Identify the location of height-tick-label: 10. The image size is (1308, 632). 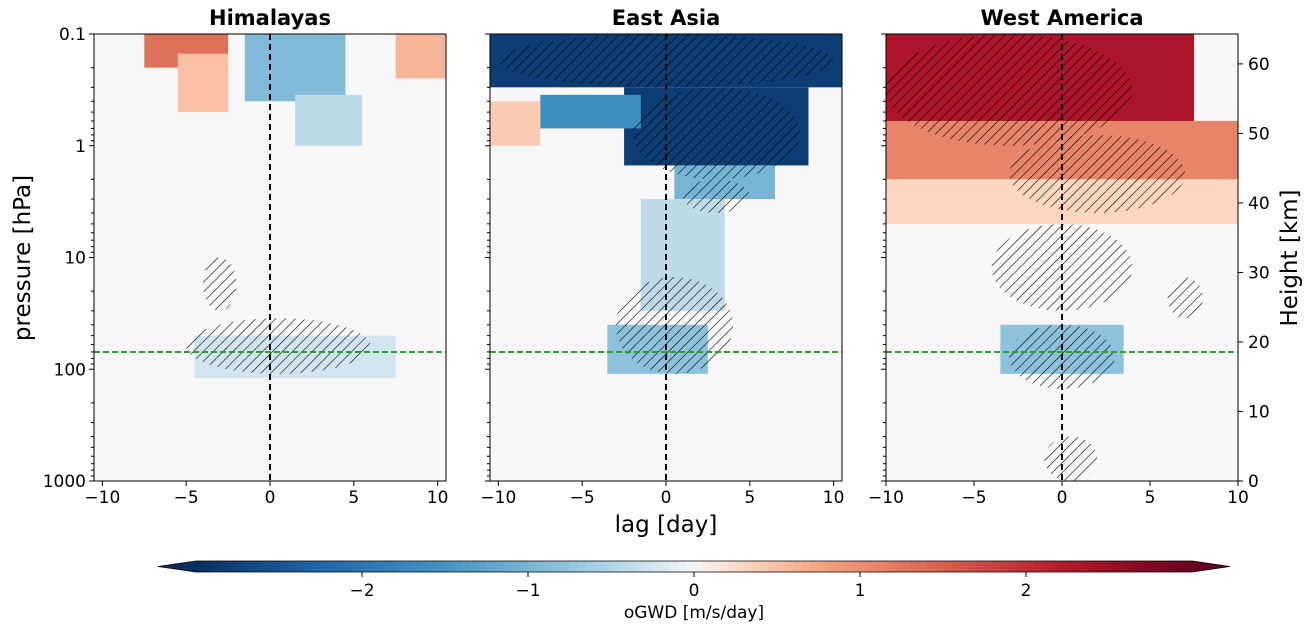
(1259, 412).